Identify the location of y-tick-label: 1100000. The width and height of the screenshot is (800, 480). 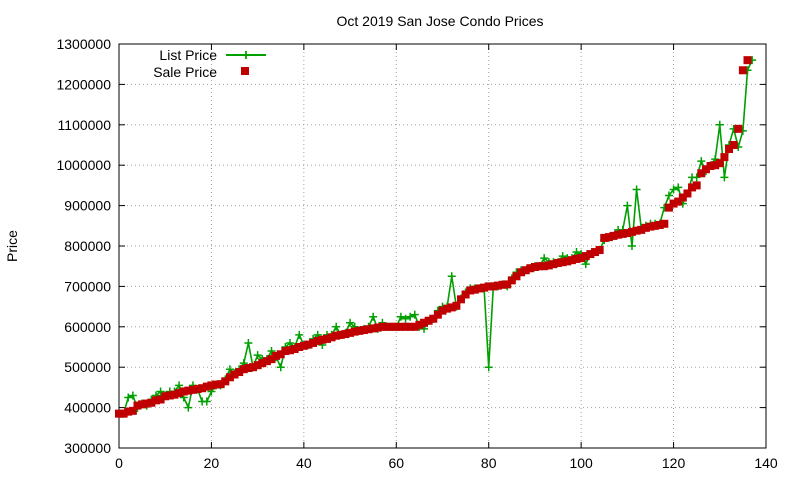
(85, 125).